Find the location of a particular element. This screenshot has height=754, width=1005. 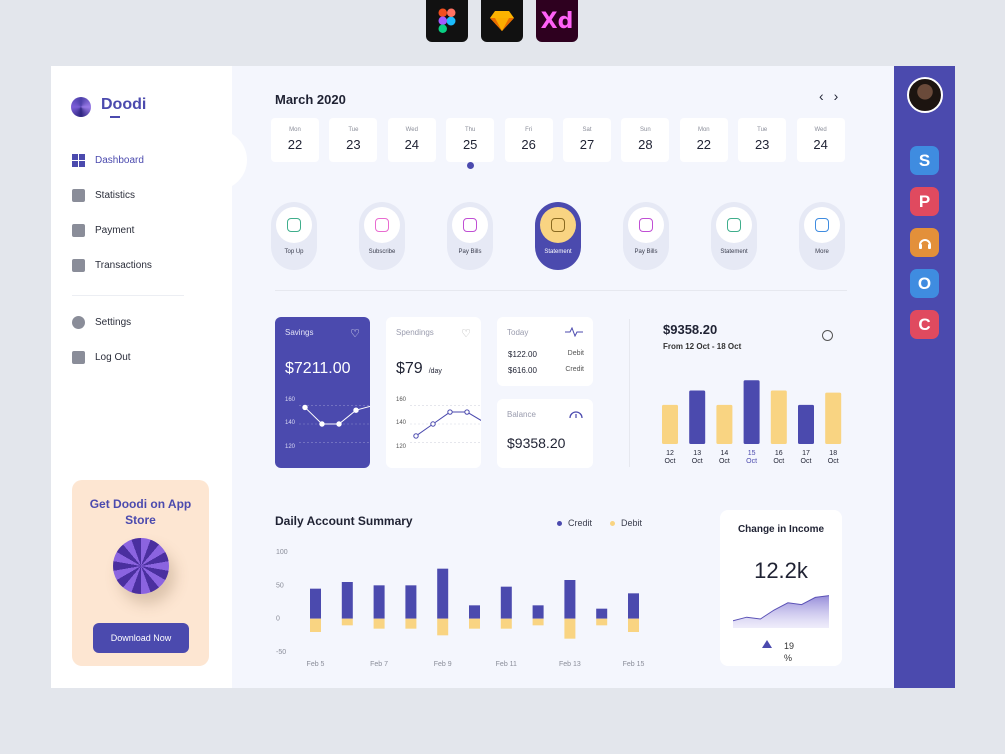

app-shortcut is located at coordinates (924, 242).